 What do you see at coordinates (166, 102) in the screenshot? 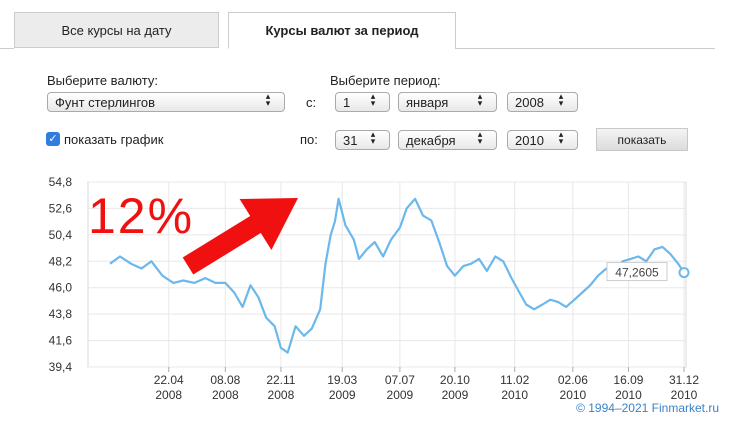
I see `select: Фунт стерлингов` at bounding box center [166, 102].